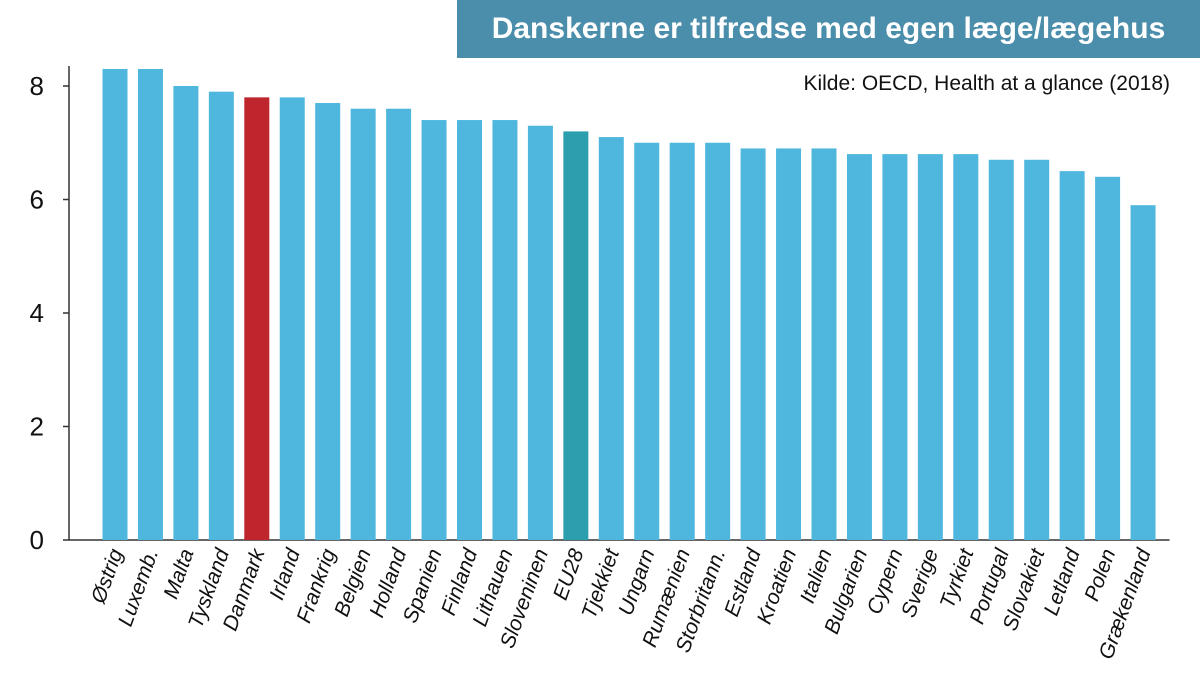  Describe the element at coordinates (37, 200) in the screenshot. I see `y-tick-label: 6` at that location.